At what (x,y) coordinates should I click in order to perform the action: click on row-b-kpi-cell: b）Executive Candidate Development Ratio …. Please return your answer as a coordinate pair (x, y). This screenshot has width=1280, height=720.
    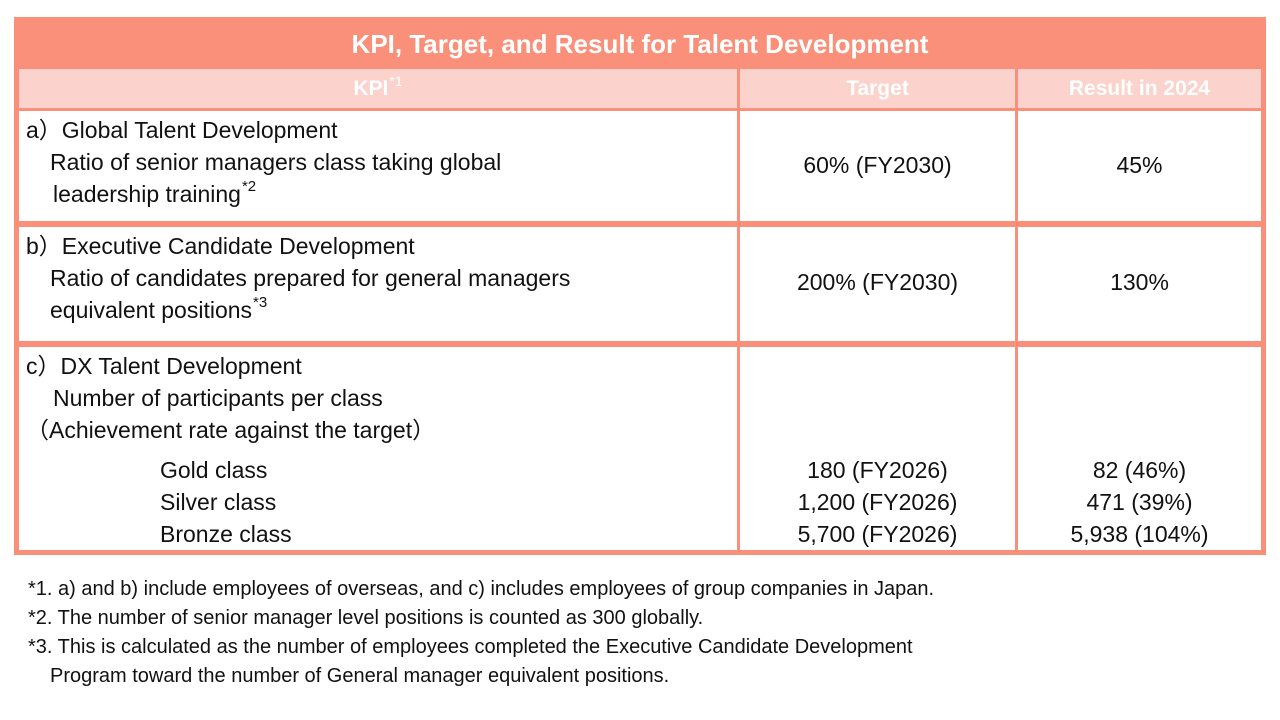
    Looking at the image, I should click on (378, 284).